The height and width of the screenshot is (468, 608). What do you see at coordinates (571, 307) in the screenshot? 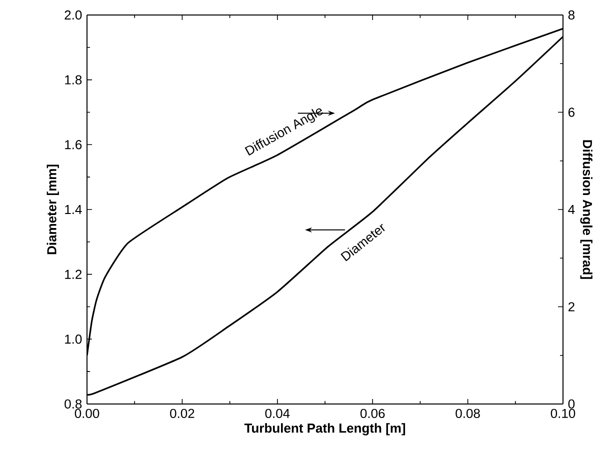
I see `y2-tick-label: 2` at bounding box center [571, 307].